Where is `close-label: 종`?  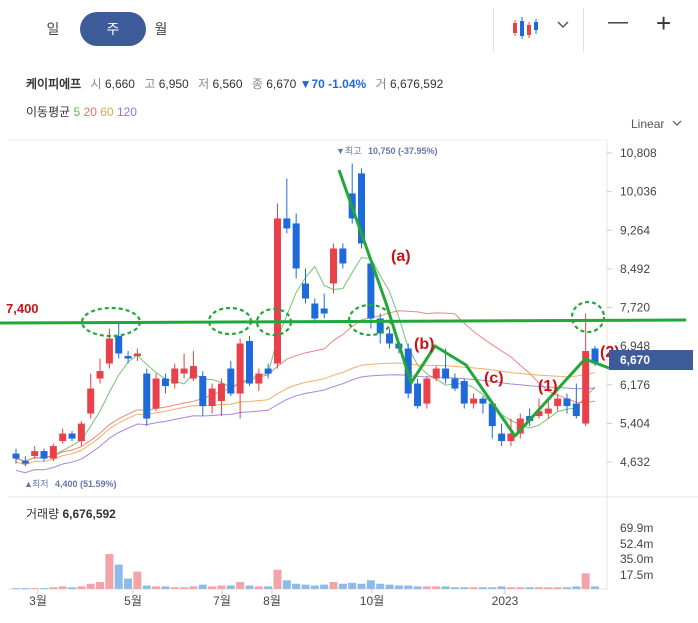 close-label: 종 is located at coordinates (257, 84).